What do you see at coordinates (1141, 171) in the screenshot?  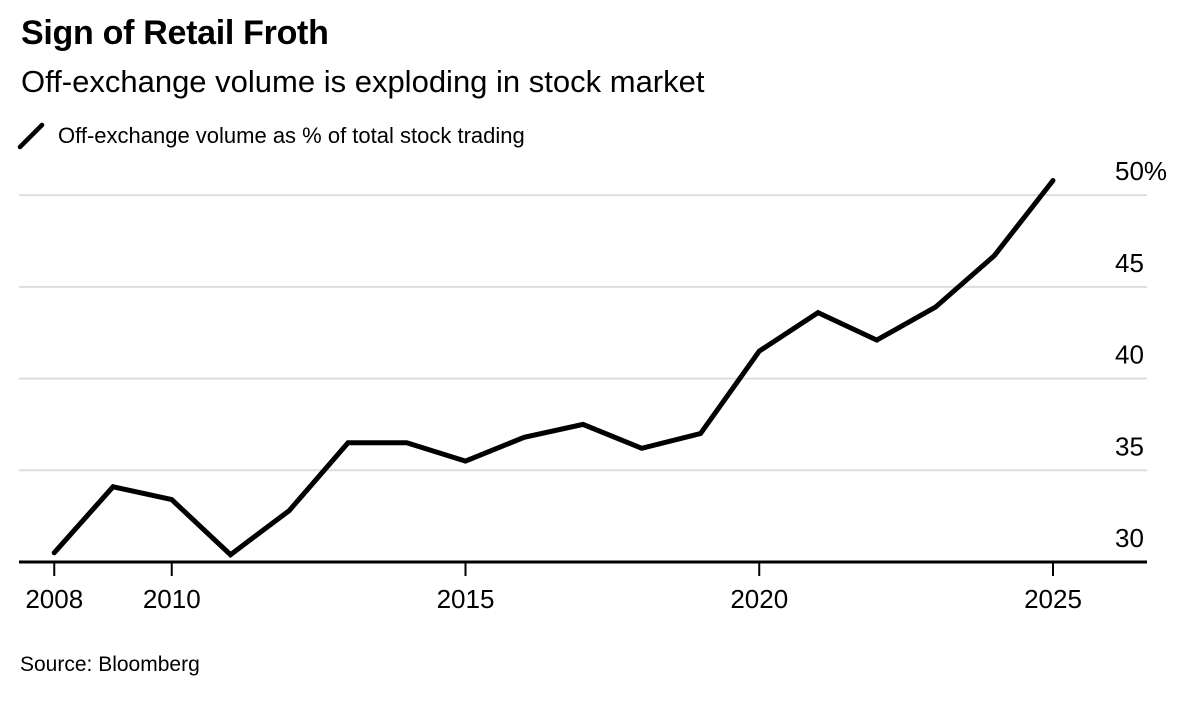 I see `y-tick-label: 50%` at bounding box center [1141, 171].